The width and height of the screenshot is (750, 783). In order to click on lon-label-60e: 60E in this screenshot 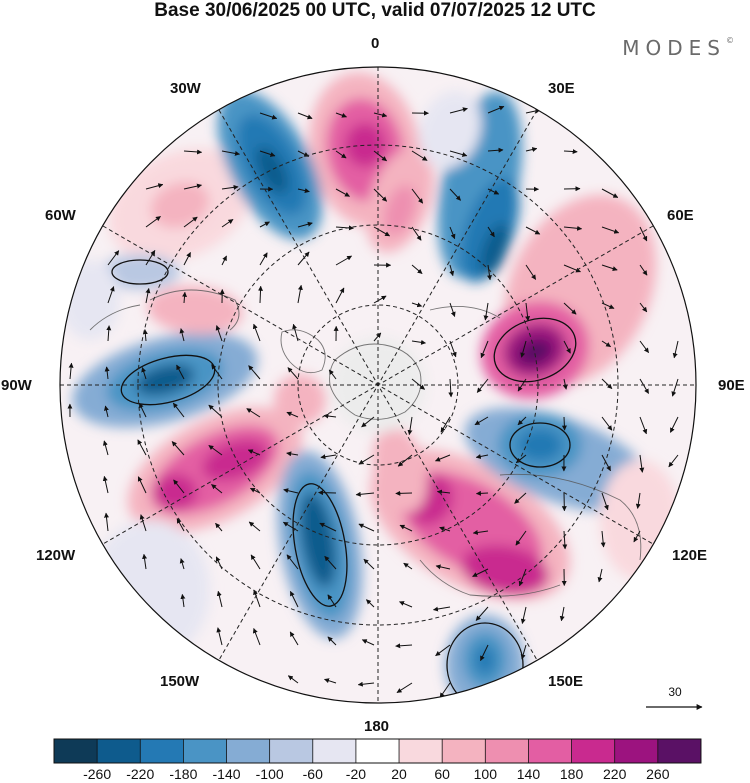, I will do `click(680, 215)`.